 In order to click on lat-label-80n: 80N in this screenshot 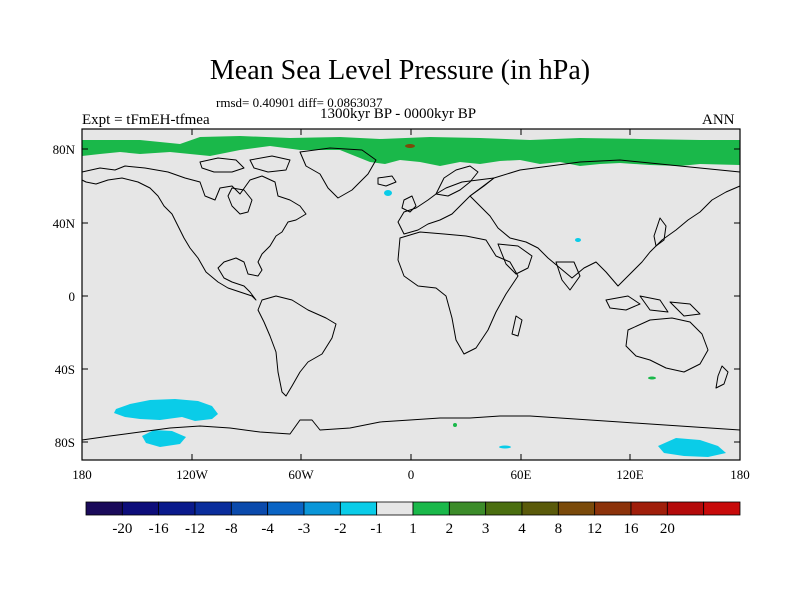, I will do `click(64, 149)`.